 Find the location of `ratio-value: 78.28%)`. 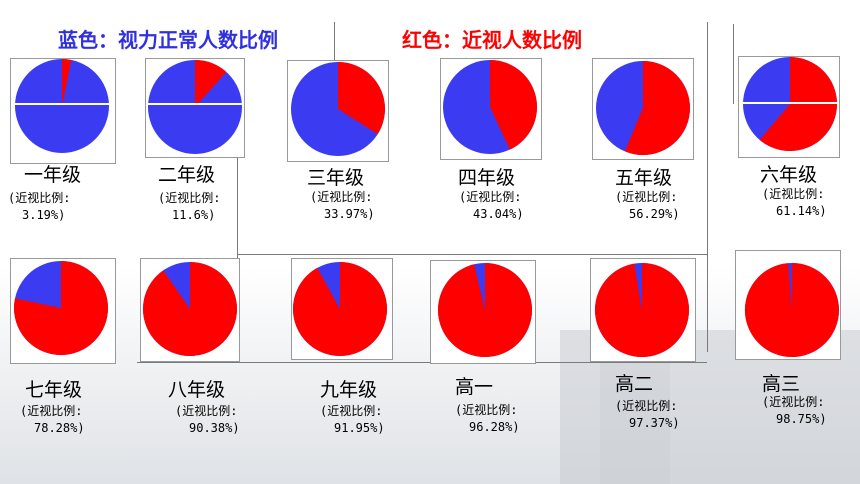

ratio-value: 78.28%) is located at coordinates (59, 428).